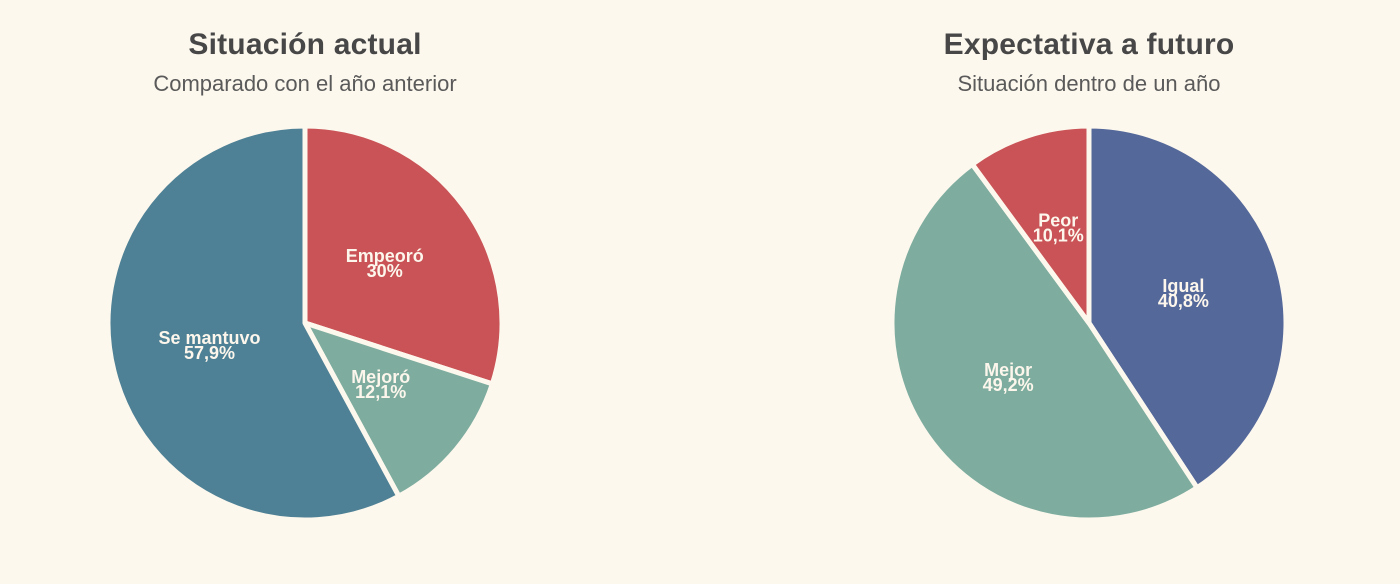 The width and height of the screenshot is (1400, 584). What do you see at coordinates (1030, 224) in the screenshot?
I see `pie-slice-peor` at bounding box center [1030, 224].